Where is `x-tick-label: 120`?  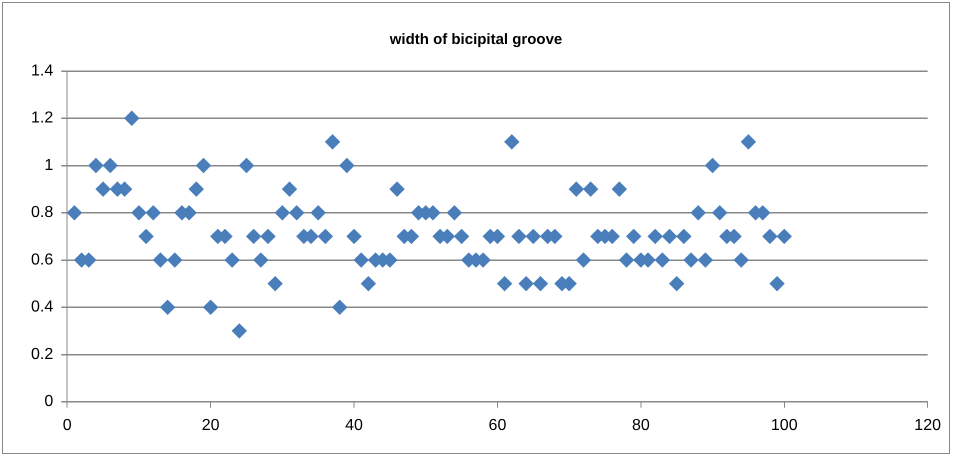 x-tick-label: 120 is located at coordinates (928, 425).